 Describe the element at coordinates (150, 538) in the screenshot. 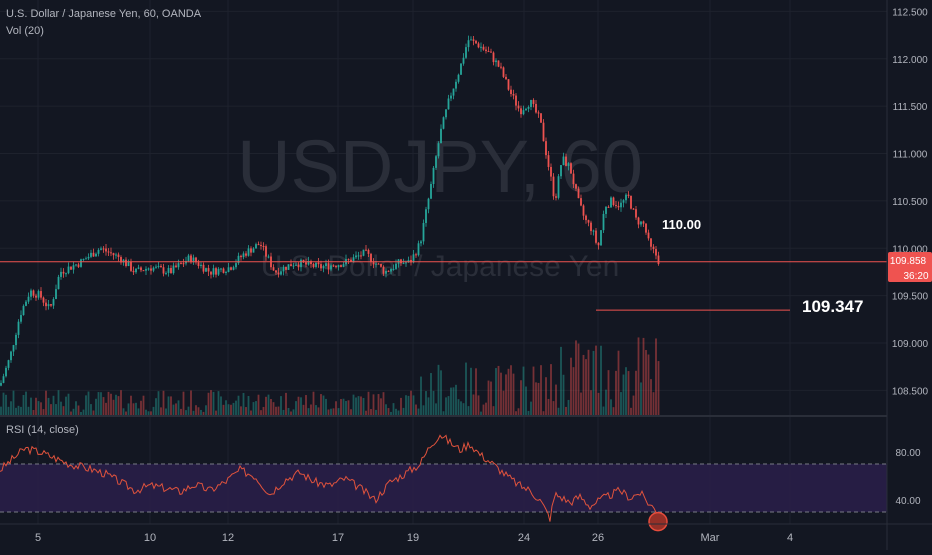

I see `time-tick-label: 10` at that location.